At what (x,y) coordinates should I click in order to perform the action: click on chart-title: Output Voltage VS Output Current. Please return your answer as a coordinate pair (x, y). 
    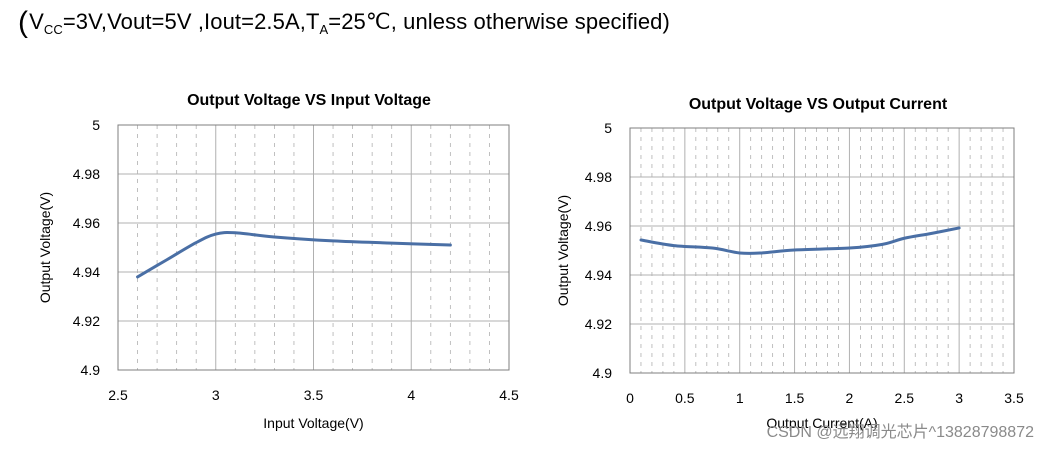
    Looking at the image, I should click on (818, 104).